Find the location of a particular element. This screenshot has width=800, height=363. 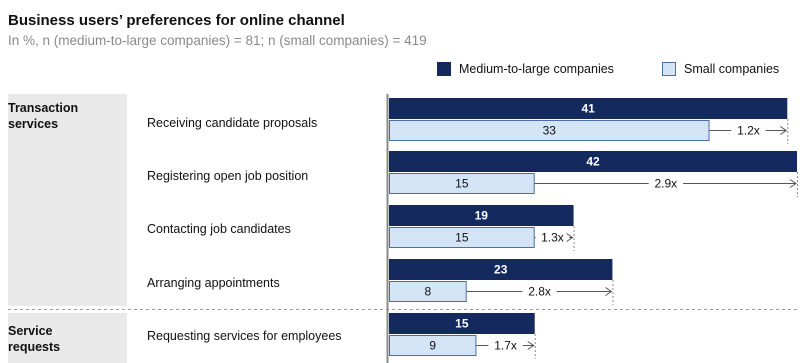

ratio-label-receiving-candidate-proposals: 1.2x is located at coordinates (748, 131).